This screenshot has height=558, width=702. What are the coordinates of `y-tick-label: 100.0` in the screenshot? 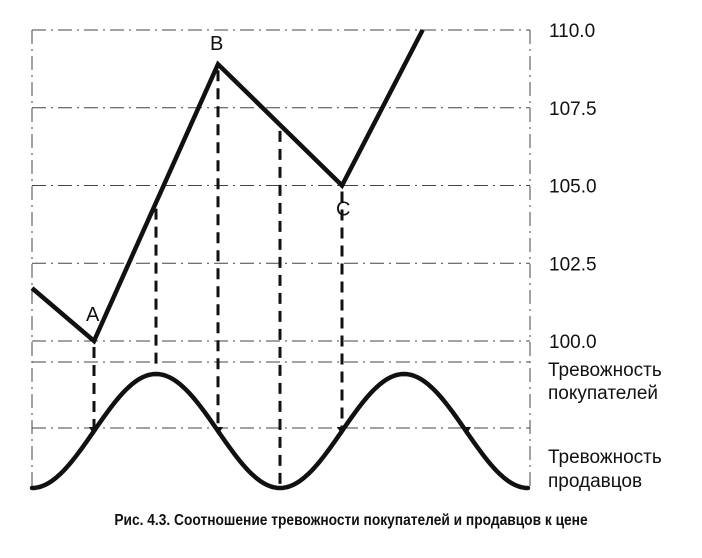 It's located at (573, 342).